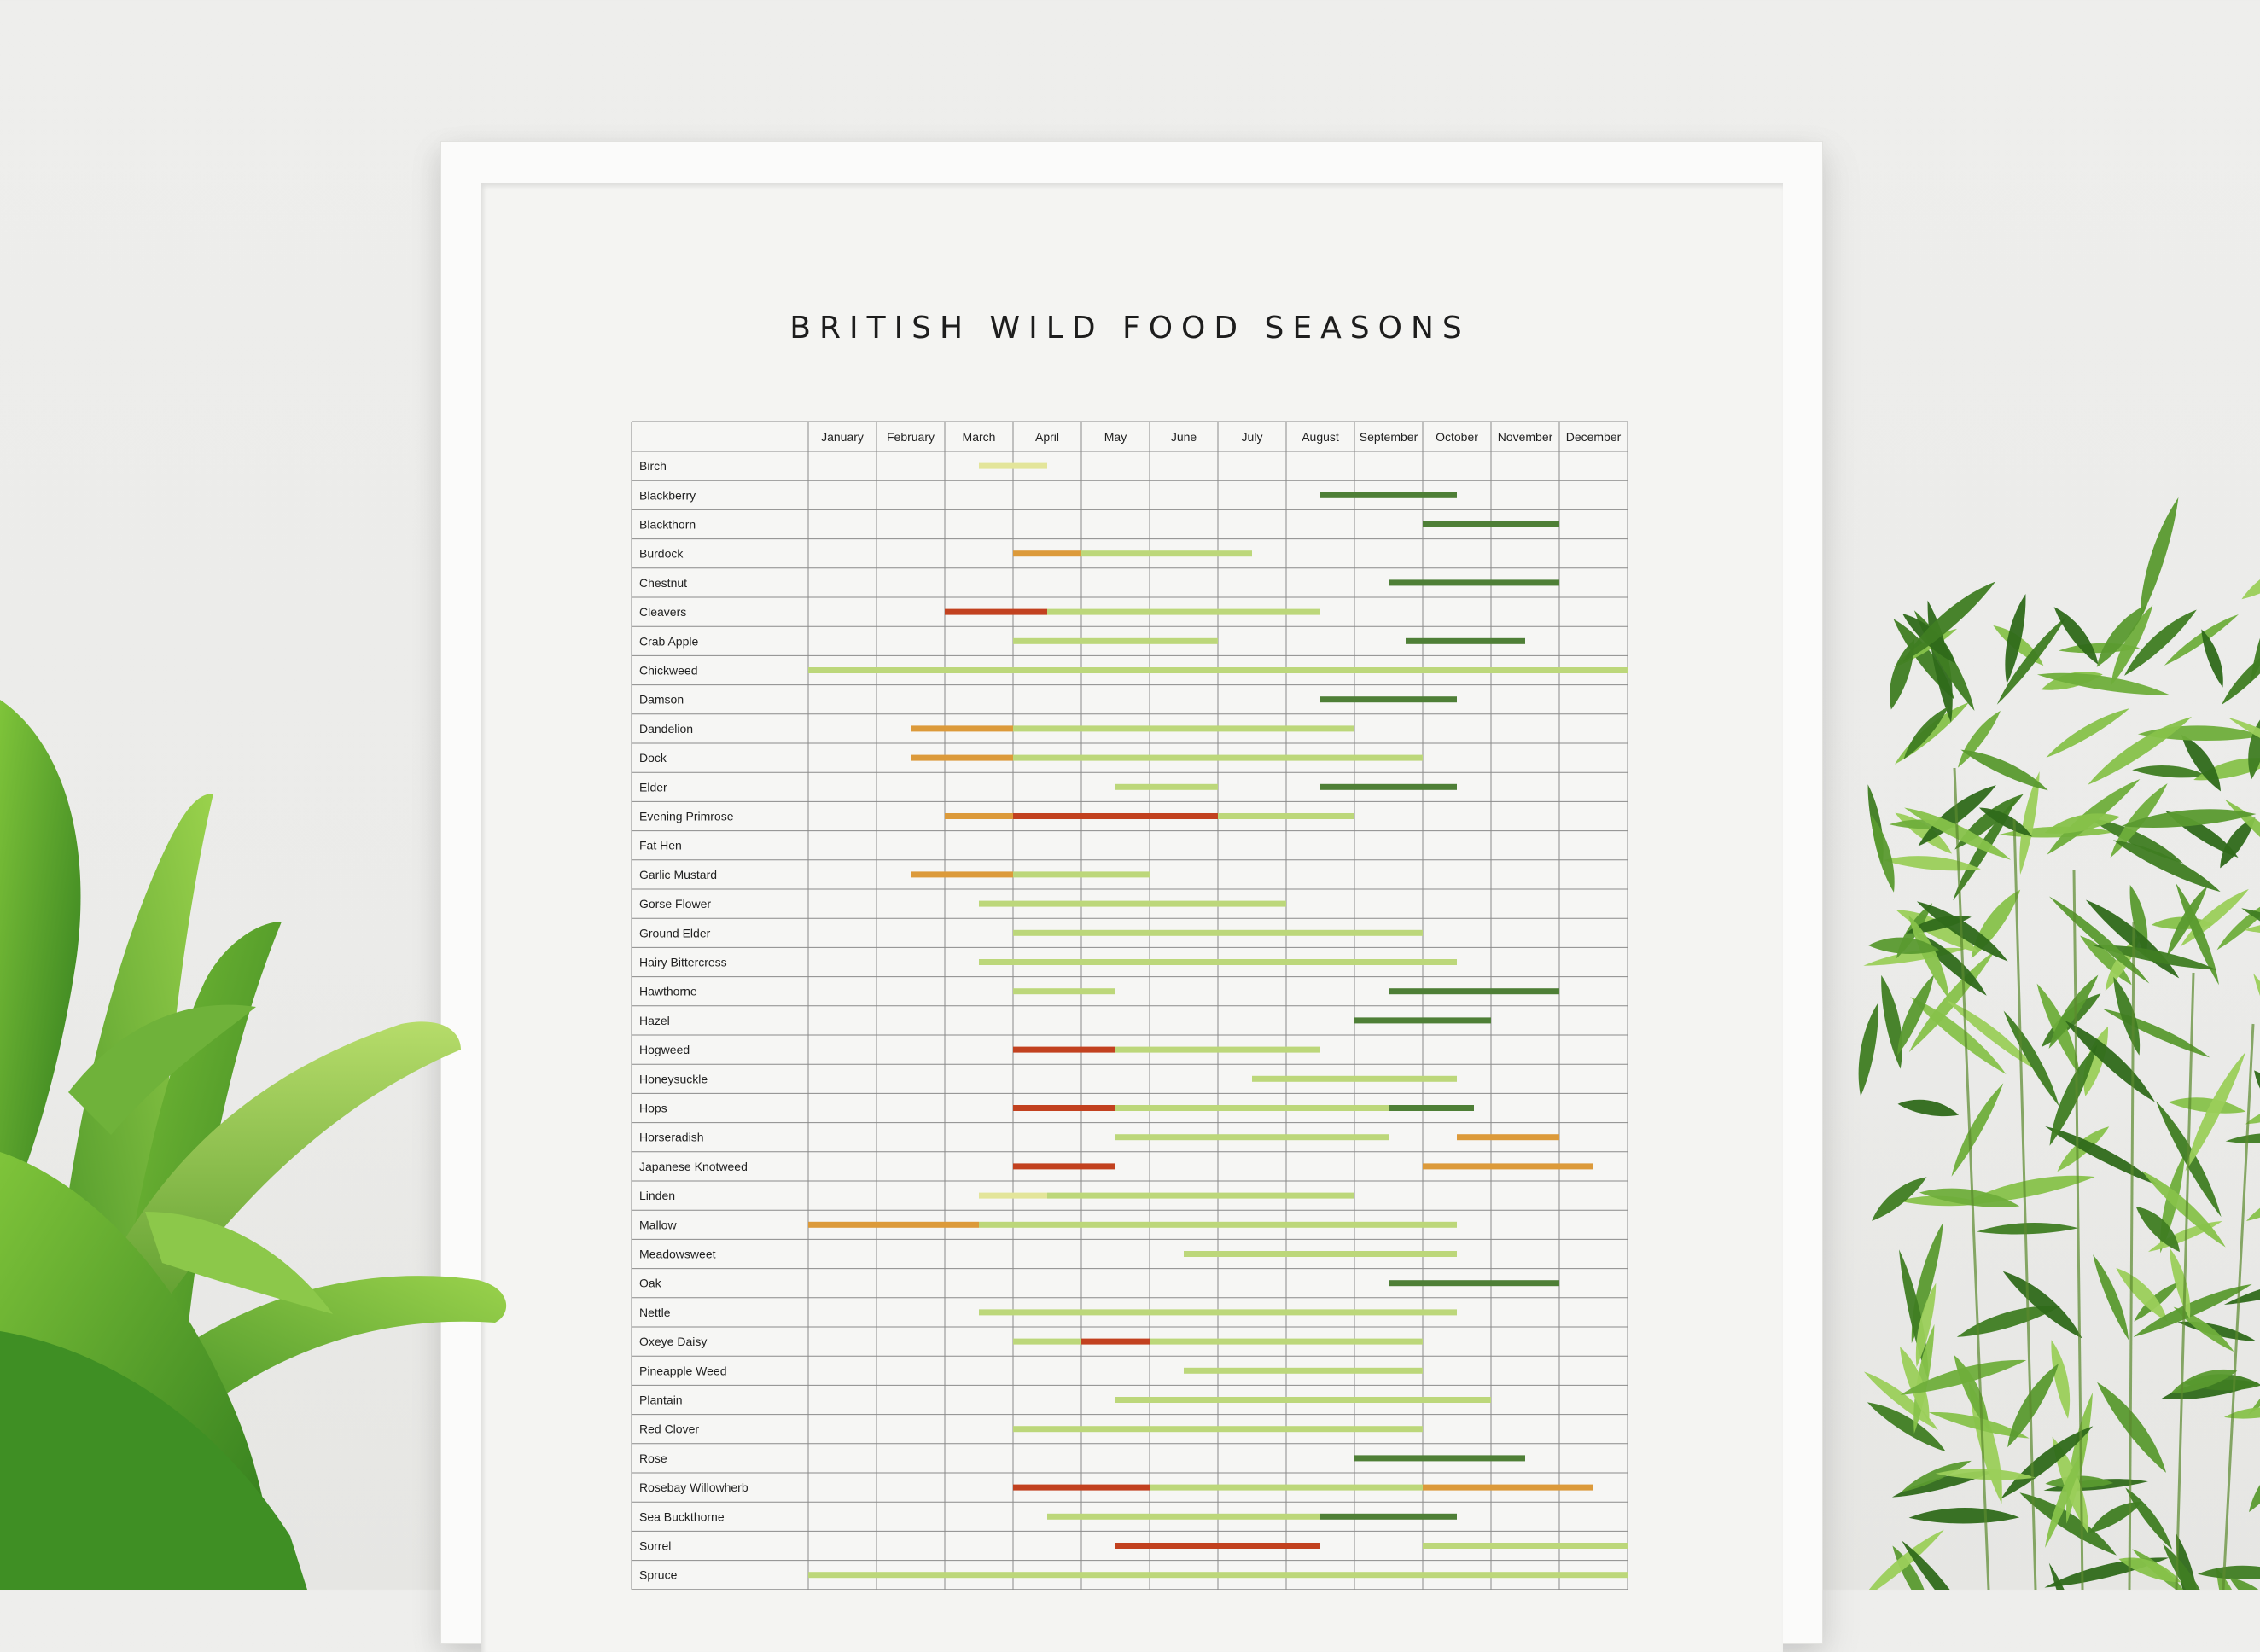 The image size is (2260, 1652). I want to click on row-label: Nettle, so click(655, 1312).